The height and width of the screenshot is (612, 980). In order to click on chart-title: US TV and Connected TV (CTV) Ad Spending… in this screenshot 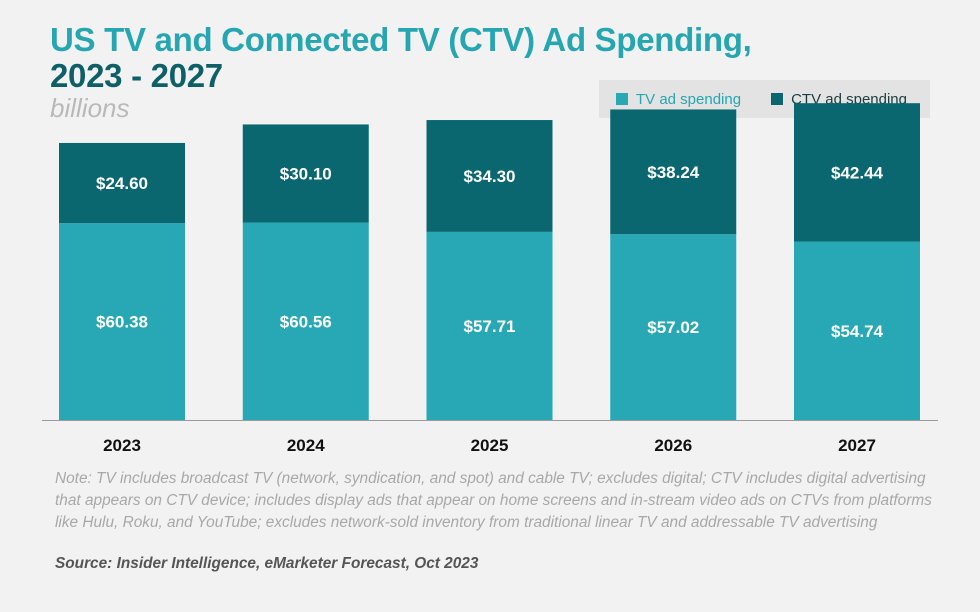, I will do `click(460, 58)`.